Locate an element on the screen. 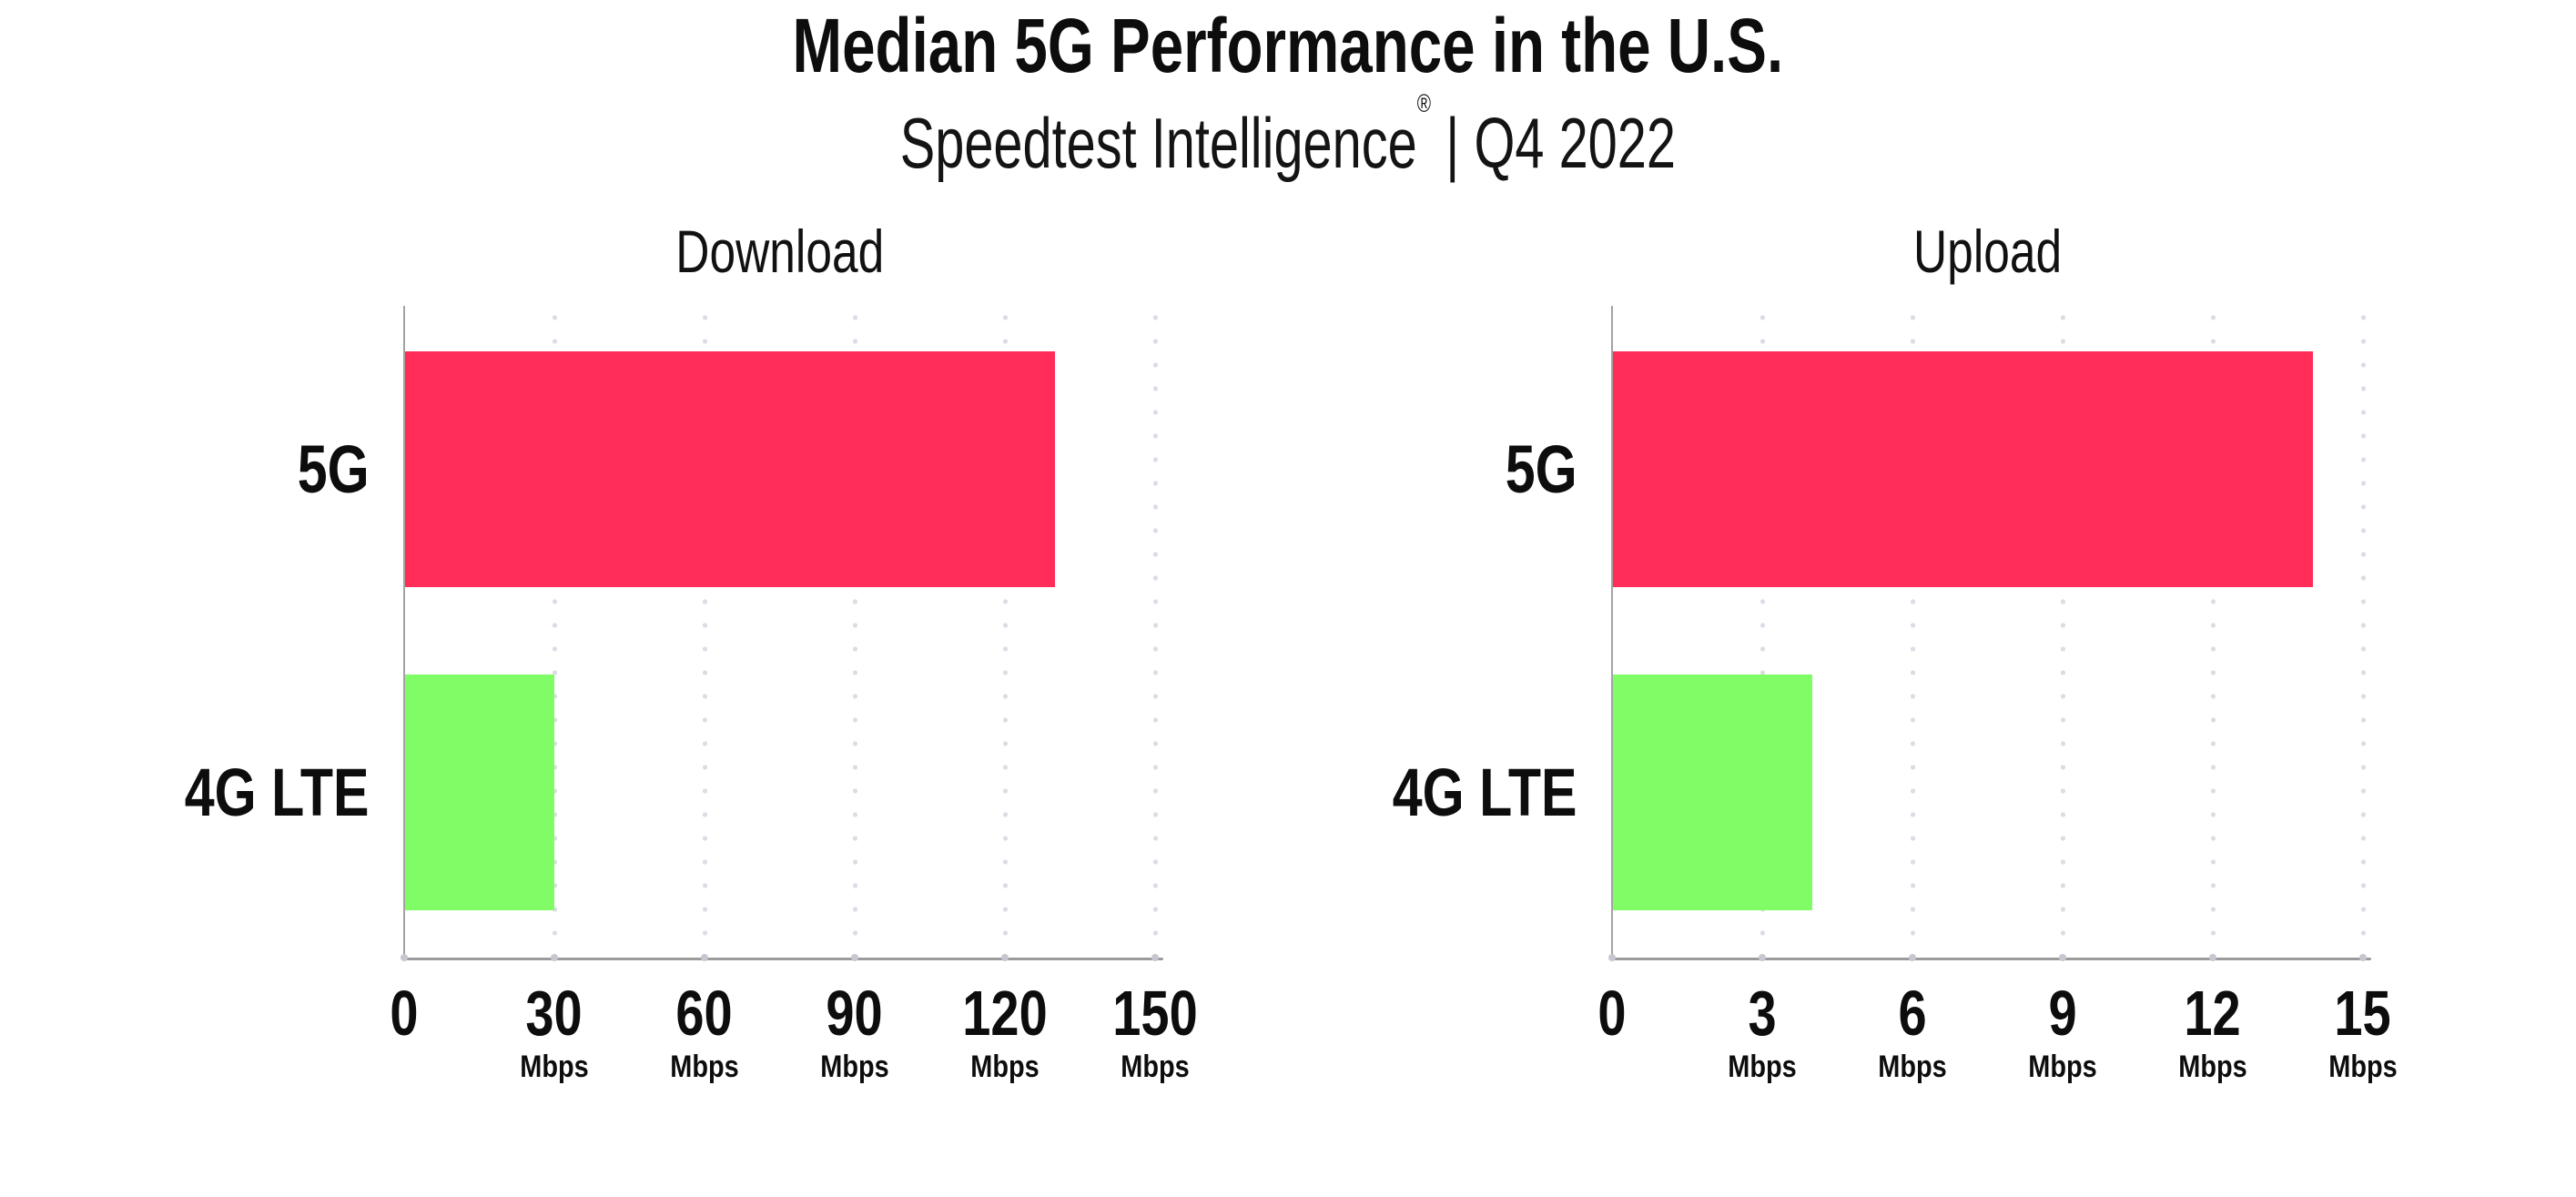  page-subtitle: Speedtest Intelligence® | Q4 2022 is located at coordinates (1288, 138).